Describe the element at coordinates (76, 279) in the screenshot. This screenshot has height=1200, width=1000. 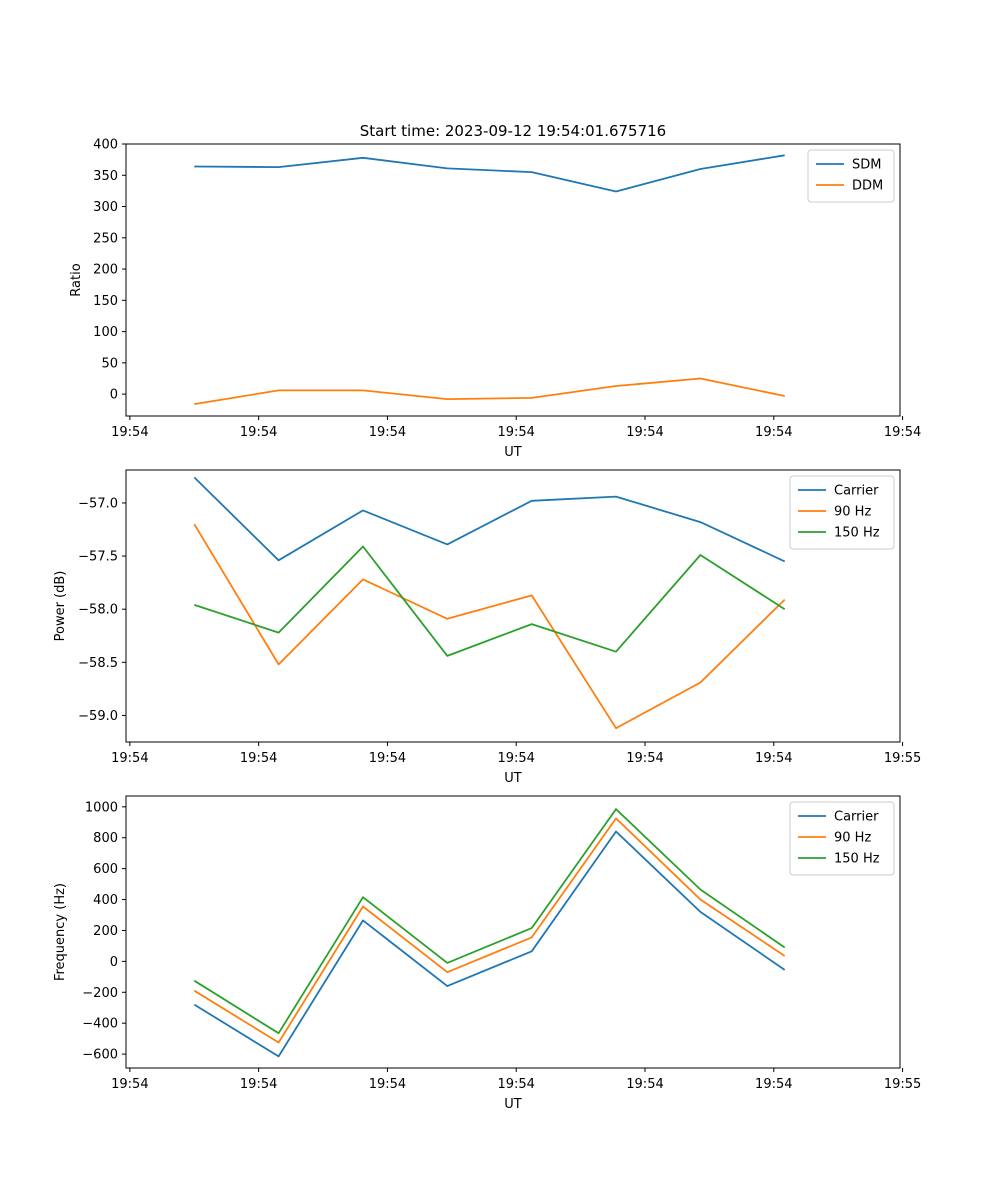
I see `y-axis-label: Ratio` at that location.